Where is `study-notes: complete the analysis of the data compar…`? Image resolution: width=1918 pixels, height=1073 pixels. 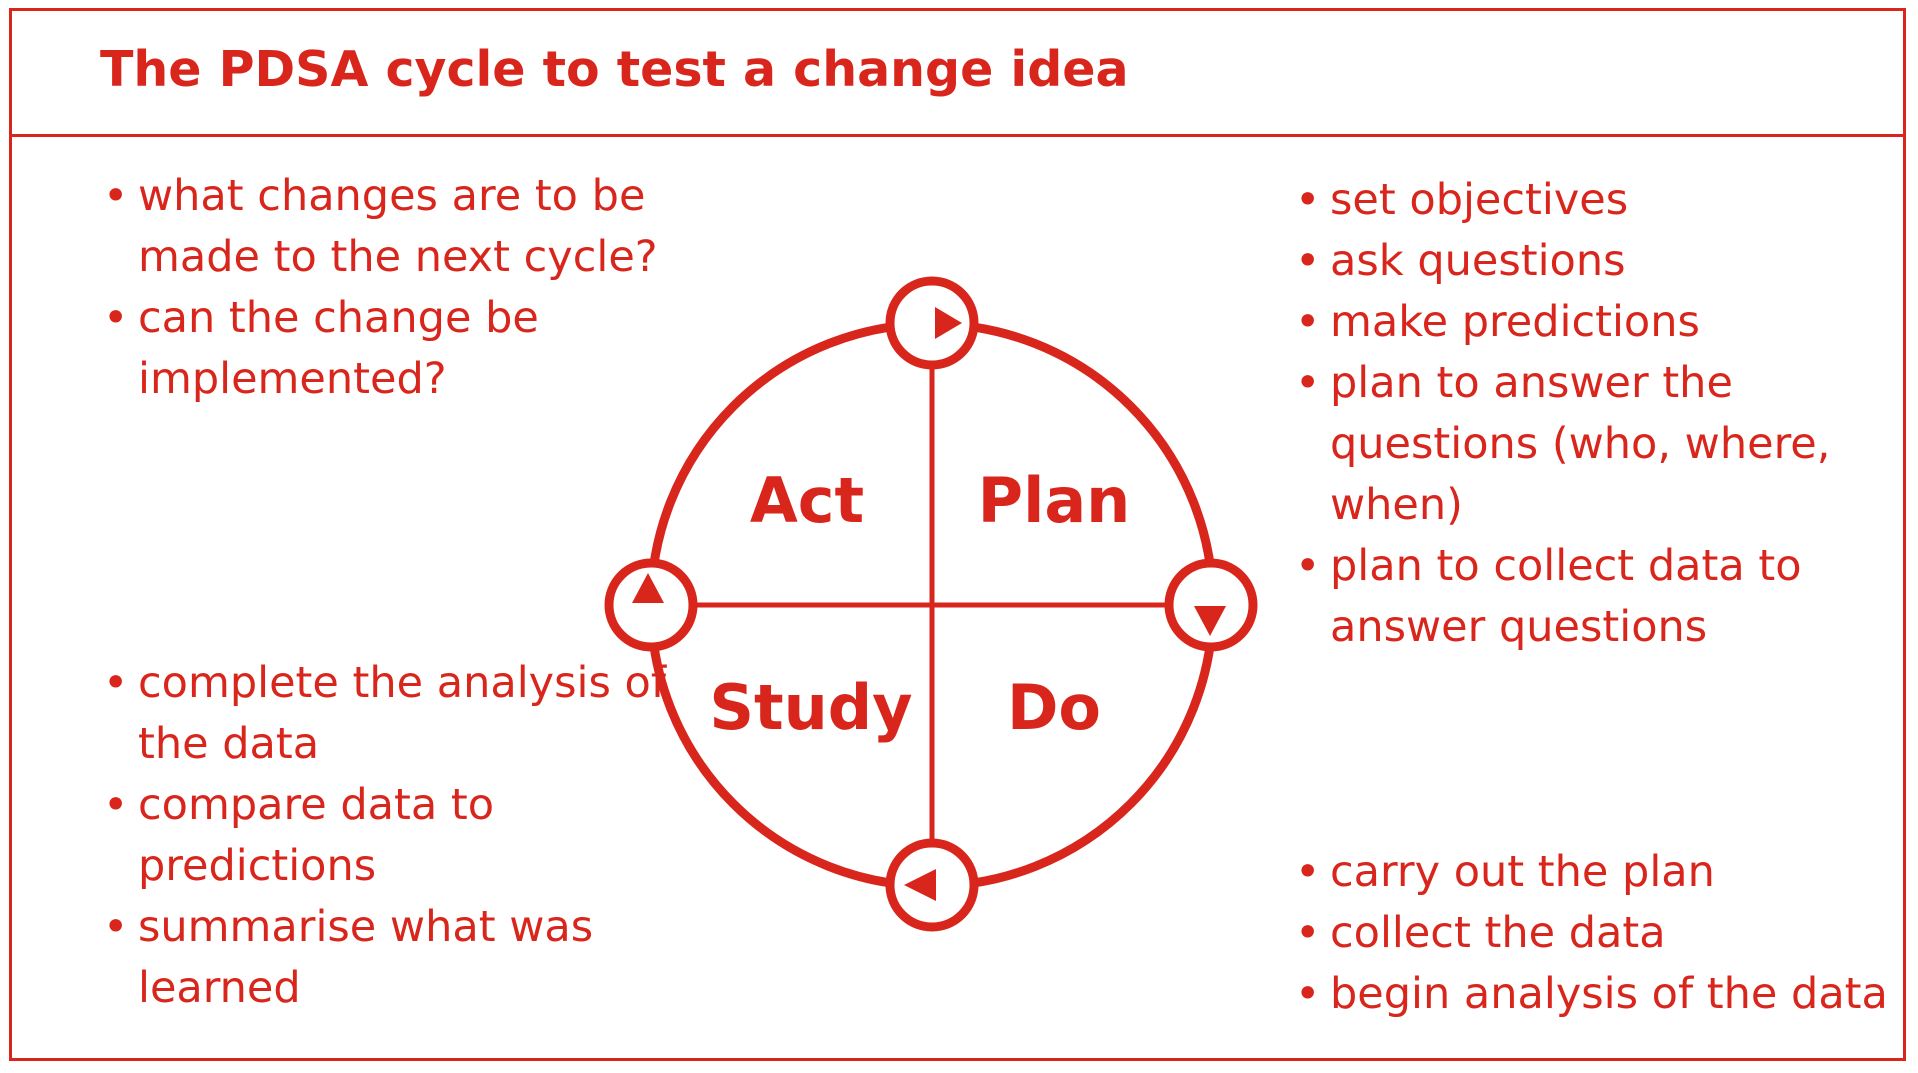 study-notes: complete the analysis of the data compar… is located at coordinates (390, 836).